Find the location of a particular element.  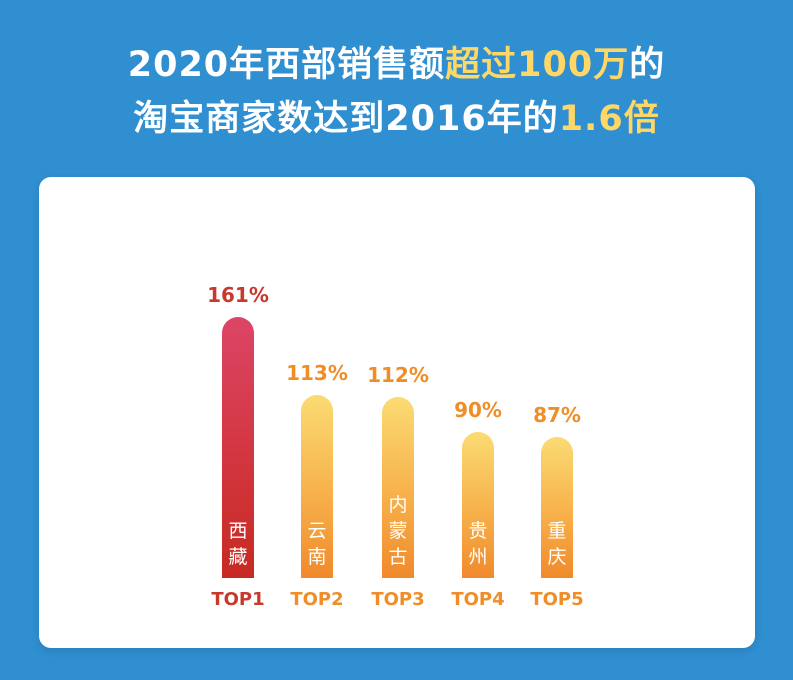

region-label-top1: 西 藏 is located at coordinates (238, 544).